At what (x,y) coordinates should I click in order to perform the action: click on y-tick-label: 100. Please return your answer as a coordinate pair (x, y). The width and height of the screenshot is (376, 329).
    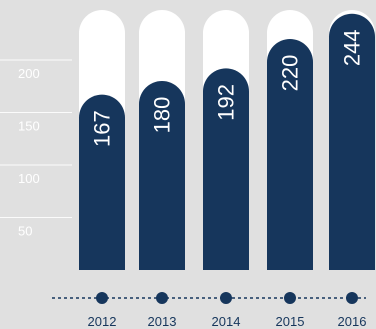
    Looking at the image, I should click on (29, 178).